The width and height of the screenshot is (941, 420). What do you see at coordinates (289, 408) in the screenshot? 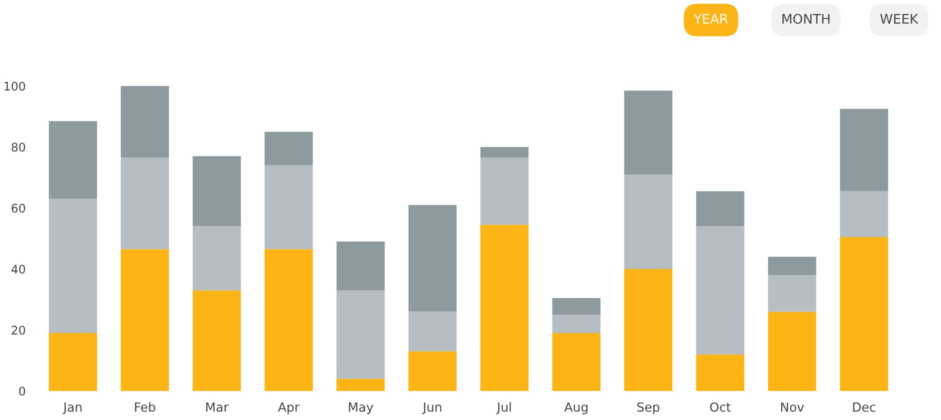
I see `x-tick-label: Apr` at bounding box center [289, 408].